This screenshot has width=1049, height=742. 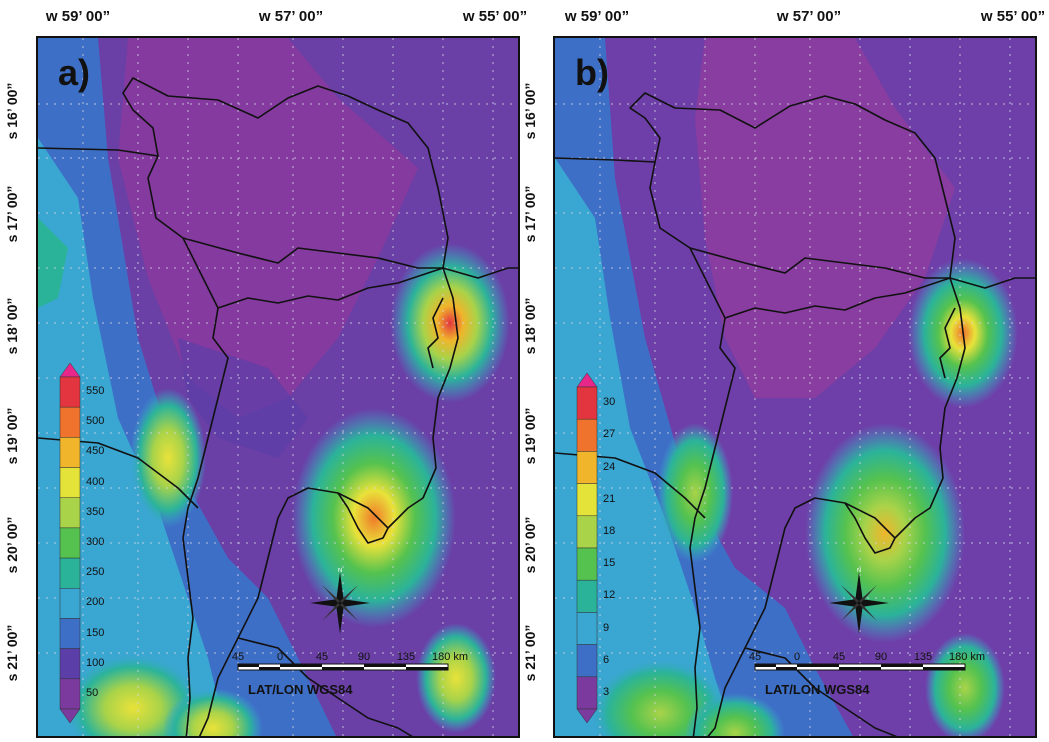 I want to click on hotspot-west-a, so click(x=168, y=458).